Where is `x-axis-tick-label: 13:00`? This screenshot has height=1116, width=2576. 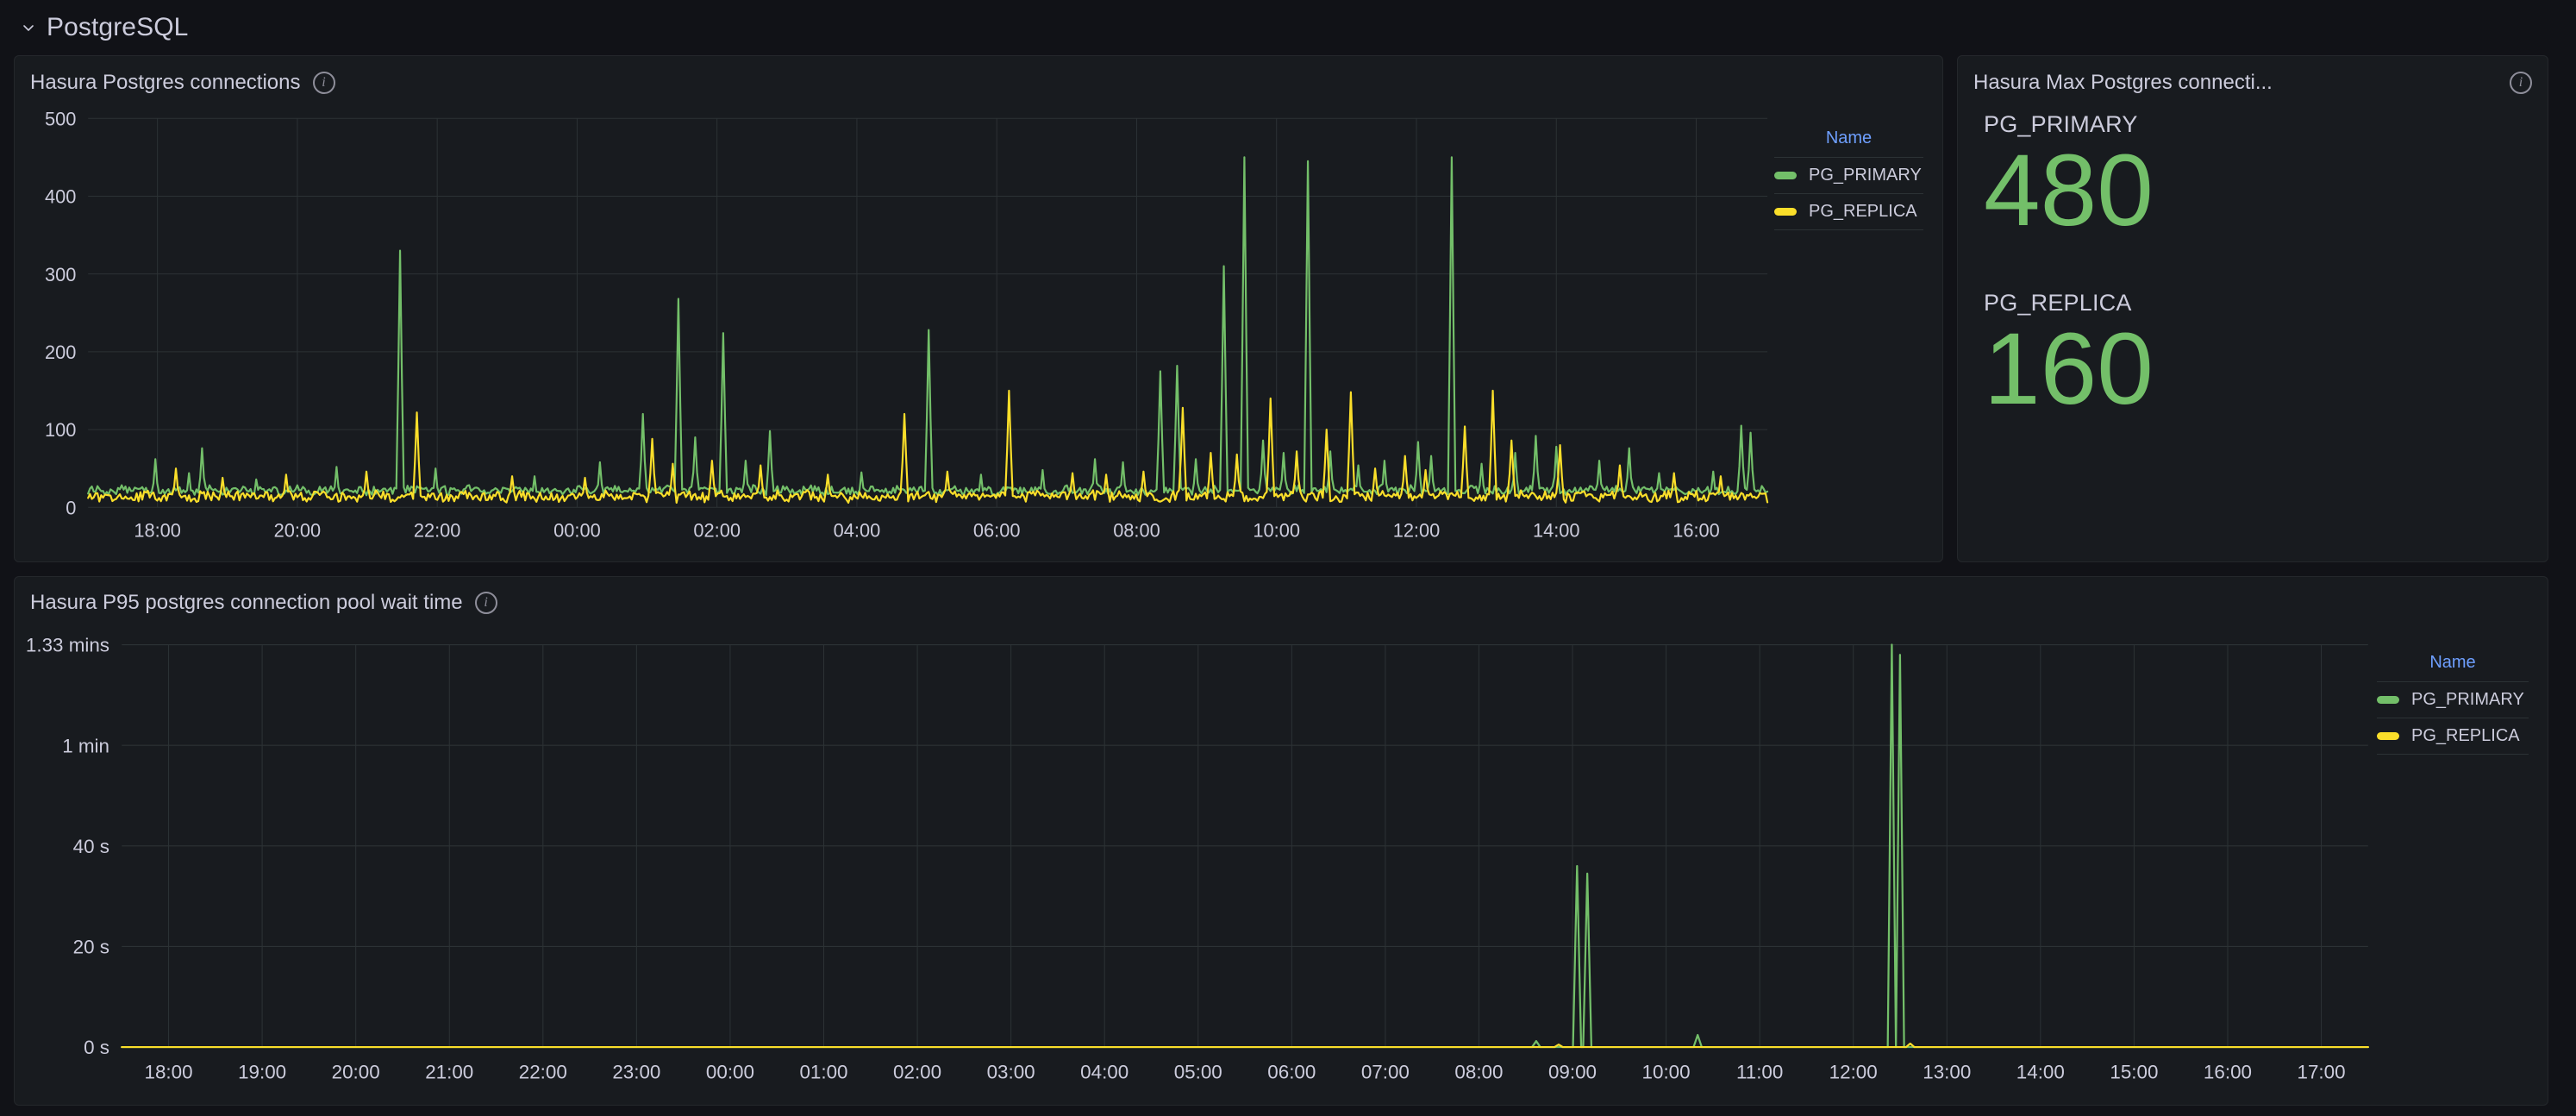
x-axis-tick-label: 13:00 is located at coordinates (1947, 1072).